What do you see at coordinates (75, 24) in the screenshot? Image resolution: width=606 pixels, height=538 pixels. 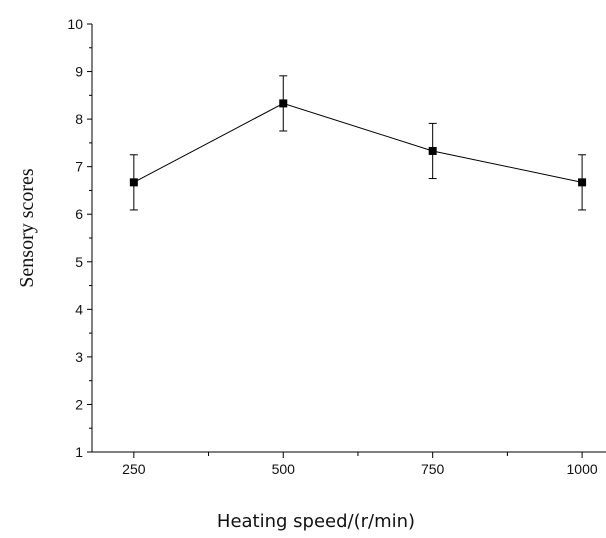 I see `y-tick-label: 10` at bounding box center [75, 24].